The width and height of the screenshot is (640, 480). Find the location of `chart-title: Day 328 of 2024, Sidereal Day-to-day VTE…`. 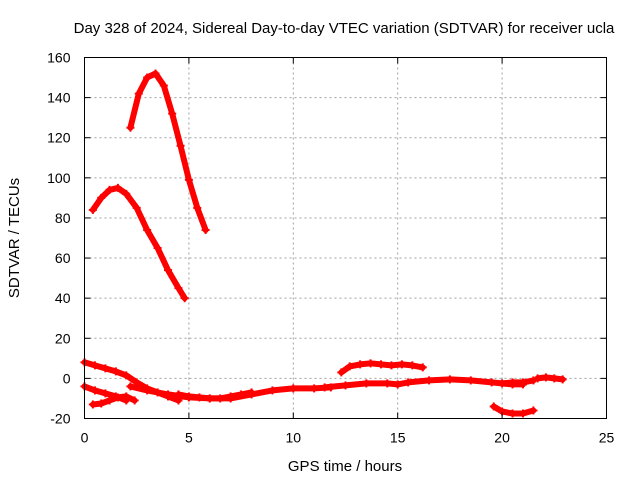

chart-title: Day 328 of 2024, Sidereal Day-to-day VTE… is located at coordinates (344, 28).